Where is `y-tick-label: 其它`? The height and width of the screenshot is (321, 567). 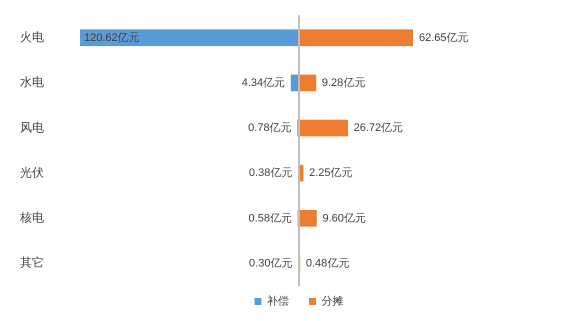
y-tick-label: 其它 is located at coordinates (32, 263).